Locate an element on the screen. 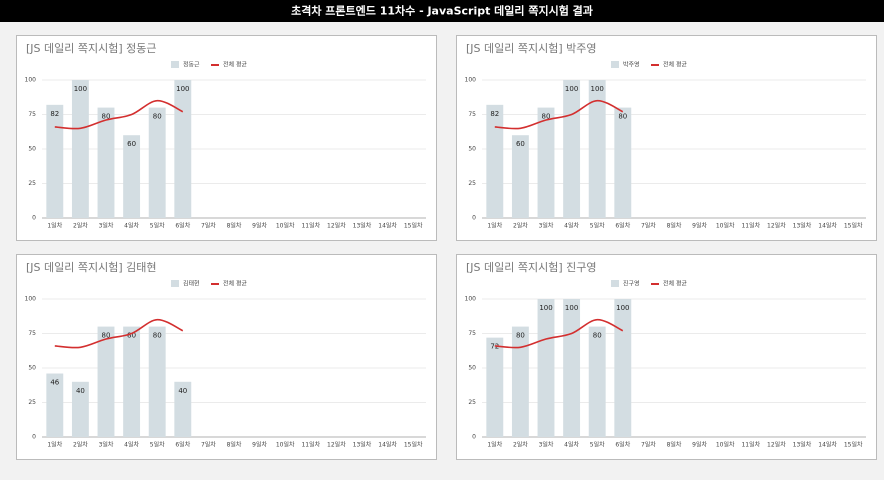  legend-label: 김태현 is located at coordinates (191, 284).